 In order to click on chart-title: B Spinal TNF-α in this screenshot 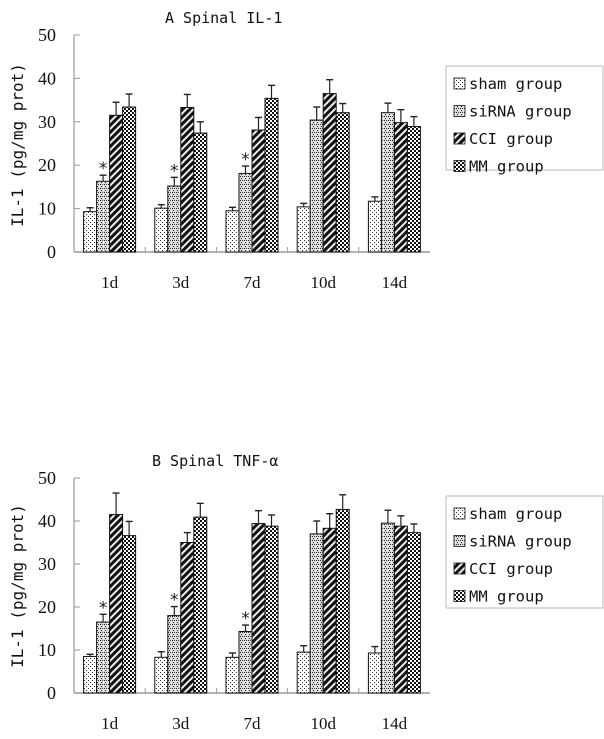, I will do `click(215, 461)`.